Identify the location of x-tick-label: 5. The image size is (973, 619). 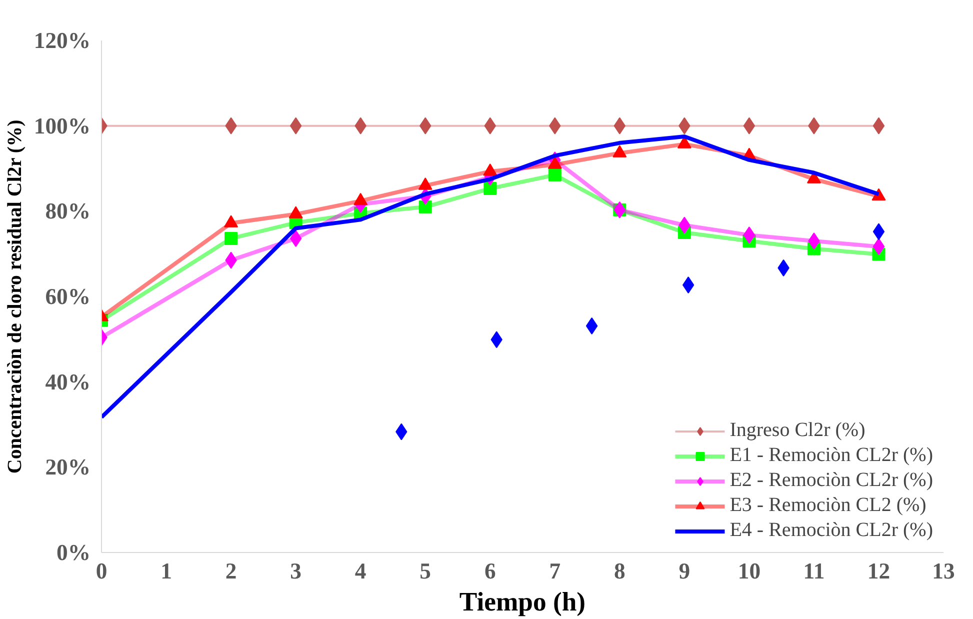
(426, 571).